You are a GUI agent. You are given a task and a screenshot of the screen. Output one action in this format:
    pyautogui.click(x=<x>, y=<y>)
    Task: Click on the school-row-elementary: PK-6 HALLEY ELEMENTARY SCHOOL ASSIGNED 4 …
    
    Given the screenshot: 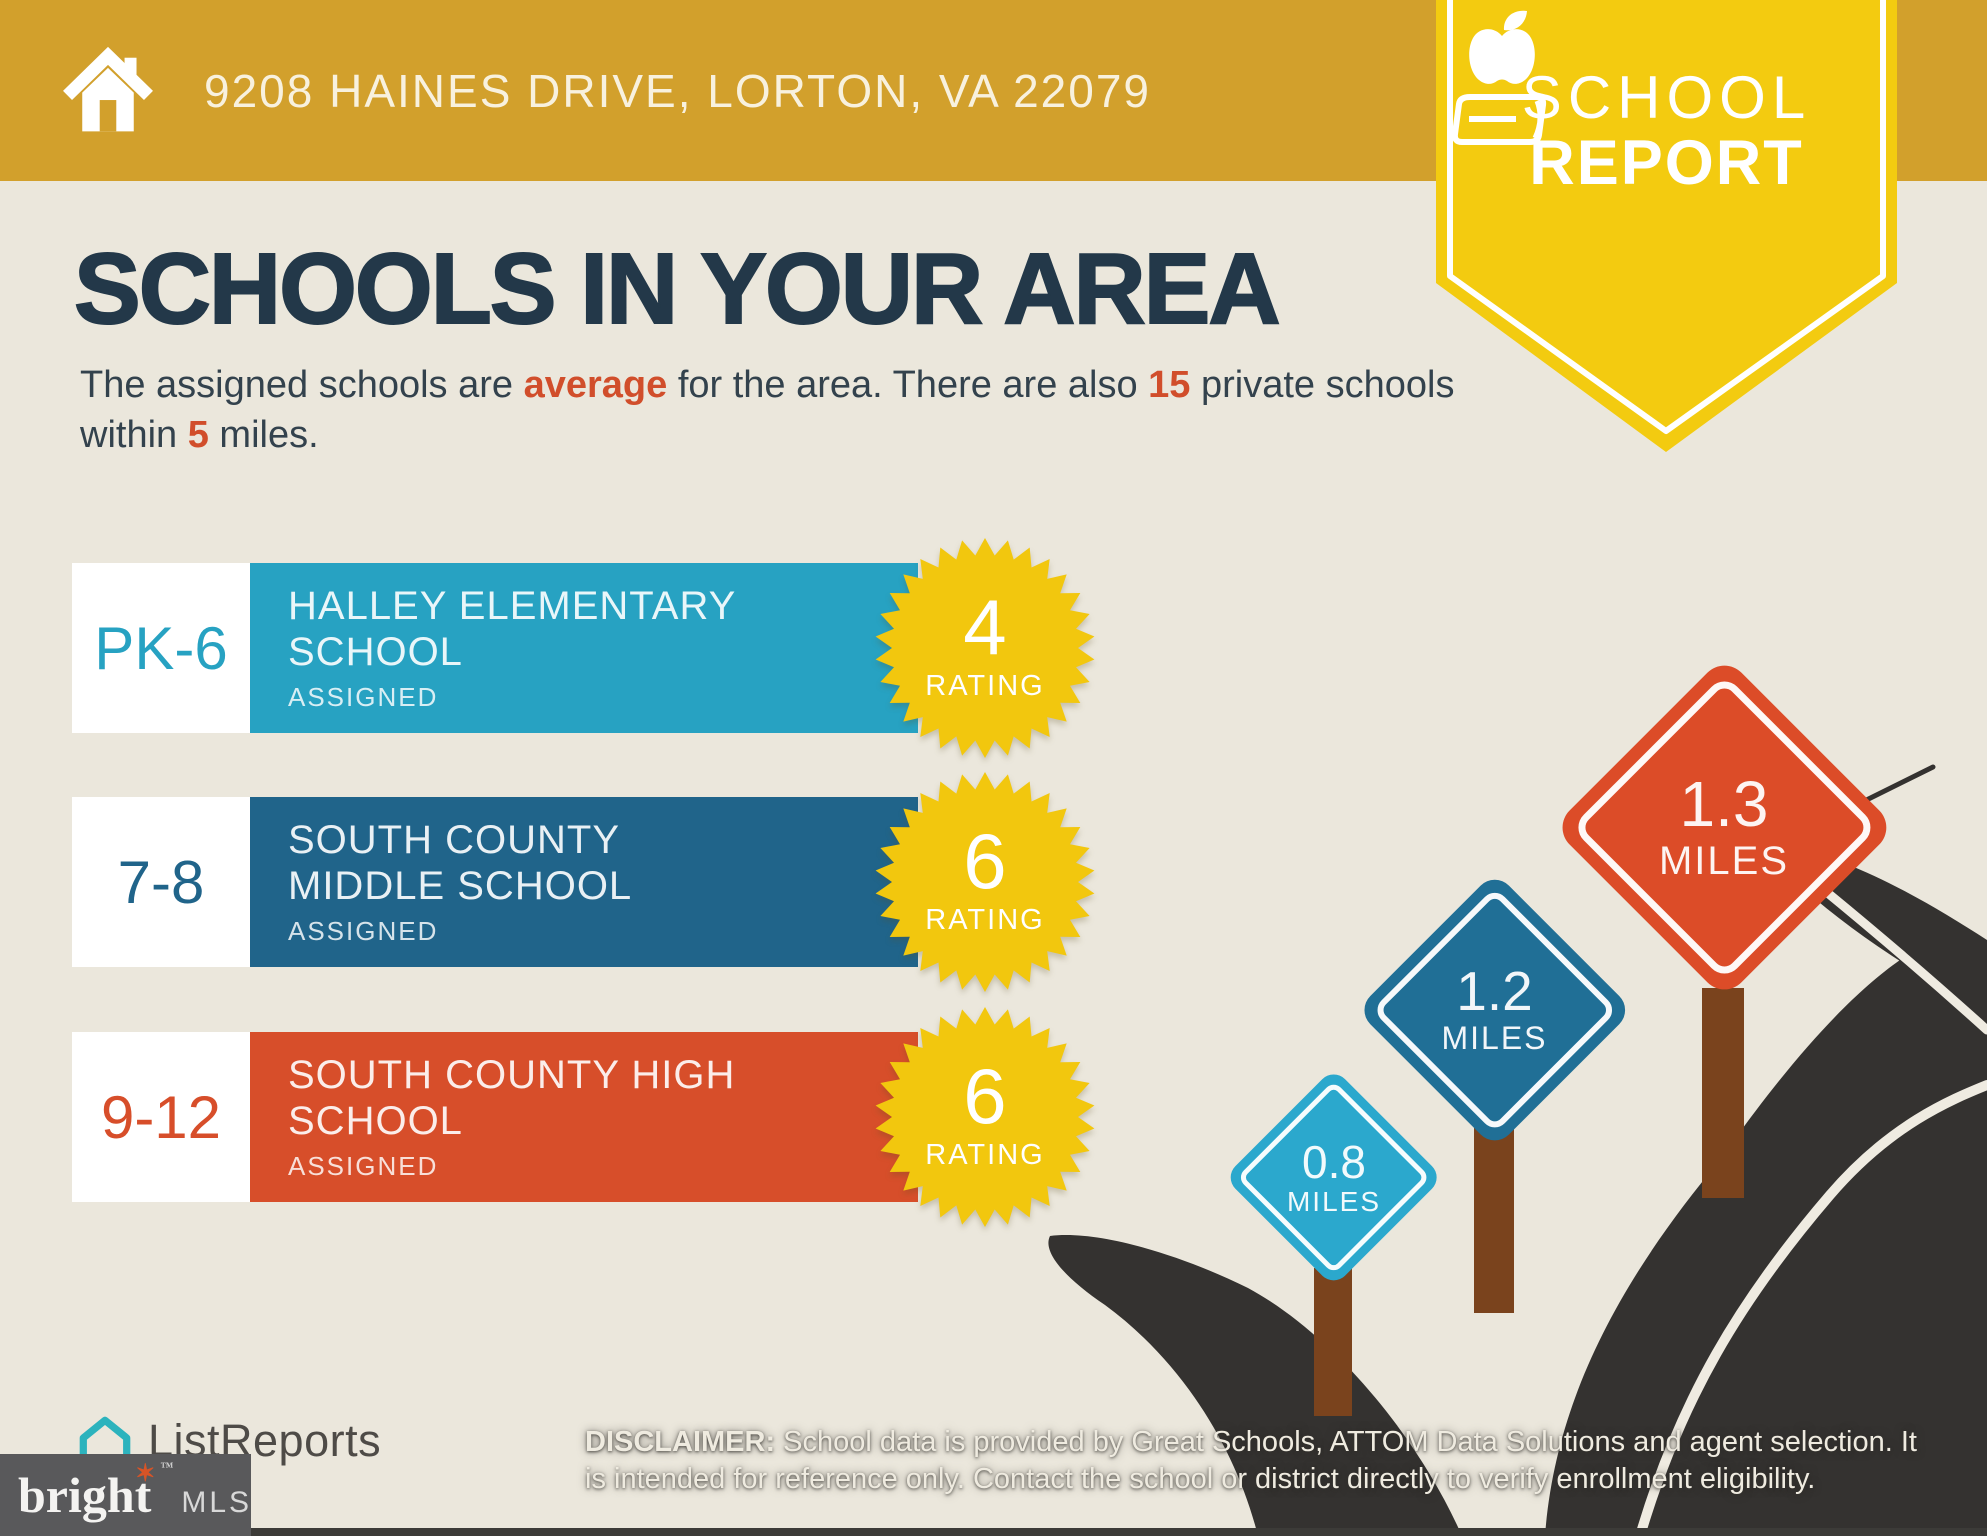 What is the action you would take?
    pyautogui.click(x=632, y=648)
    